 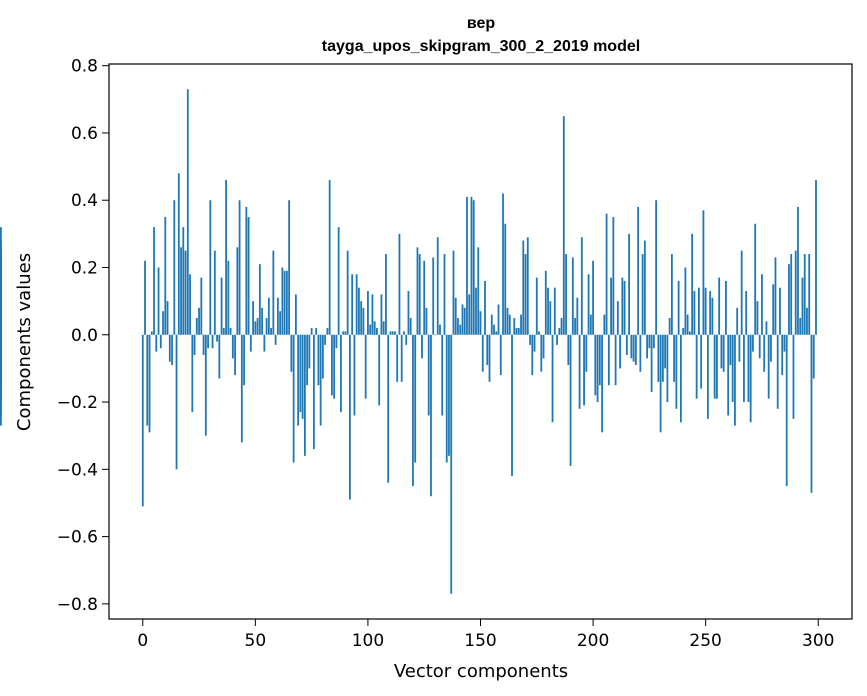 I want to click on y-tick-label: −0.6, so click(x=77, y=538).